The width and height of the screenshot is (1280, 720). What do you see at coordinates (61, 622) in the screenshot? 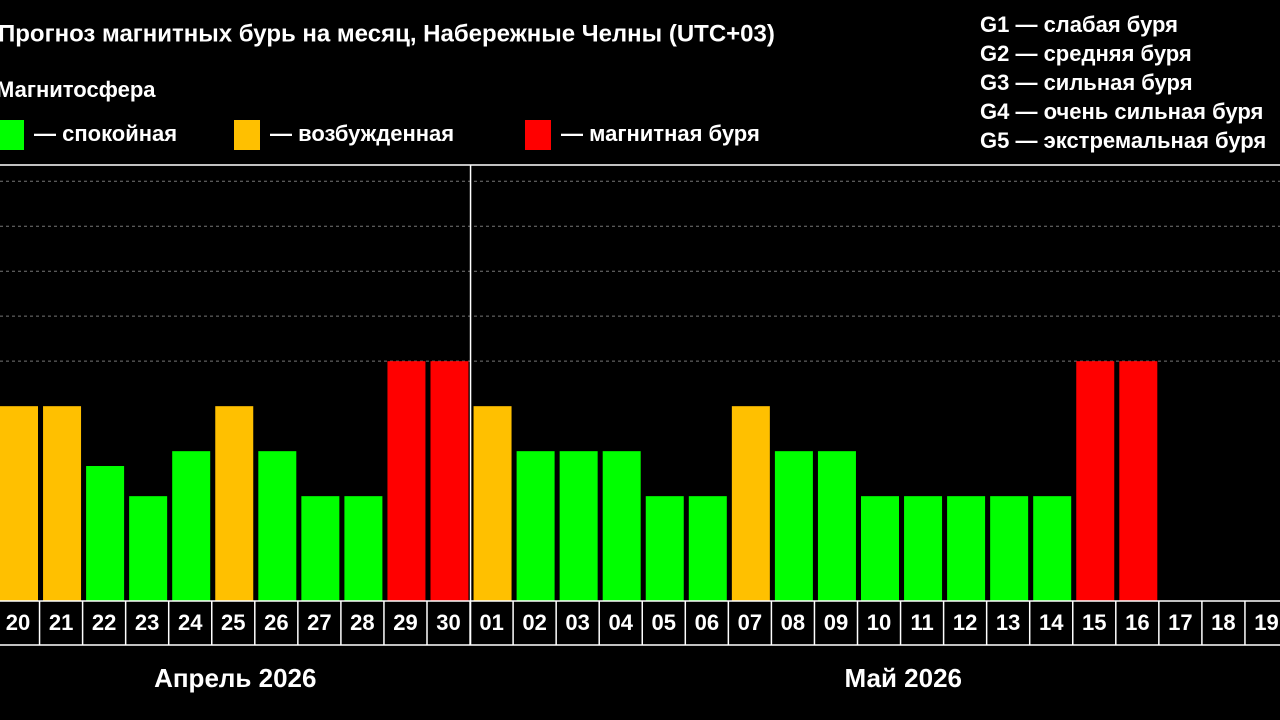
I see `x-tick-label: 21` at bounding box center [61, 622].